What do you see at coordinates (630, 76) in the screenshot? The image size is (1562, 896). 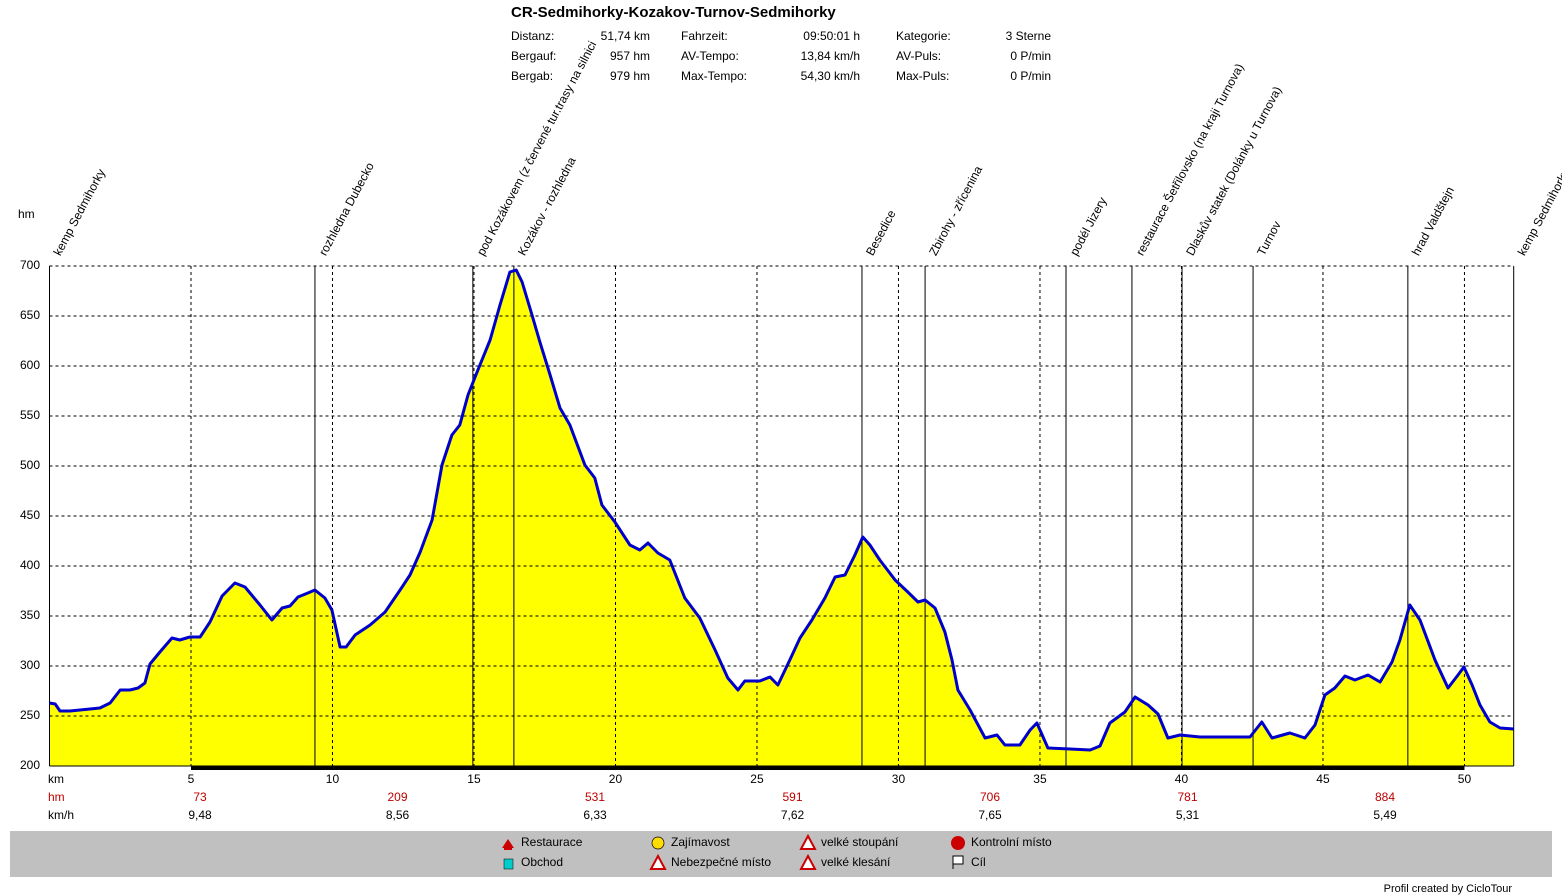 I see `stat-value: 979 hm` at bounding box center [630, 76].